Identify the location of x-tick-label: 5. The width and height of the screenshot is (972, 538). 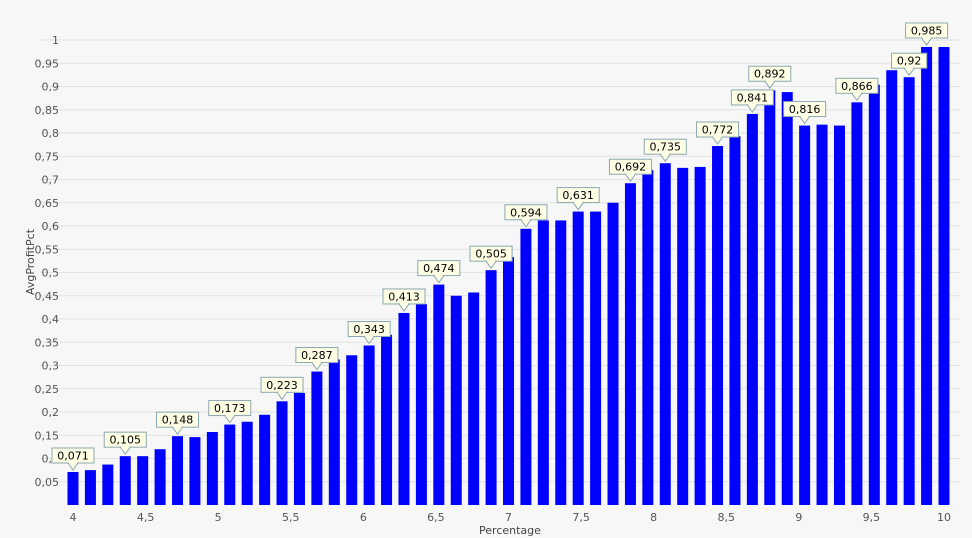
(218, 517).